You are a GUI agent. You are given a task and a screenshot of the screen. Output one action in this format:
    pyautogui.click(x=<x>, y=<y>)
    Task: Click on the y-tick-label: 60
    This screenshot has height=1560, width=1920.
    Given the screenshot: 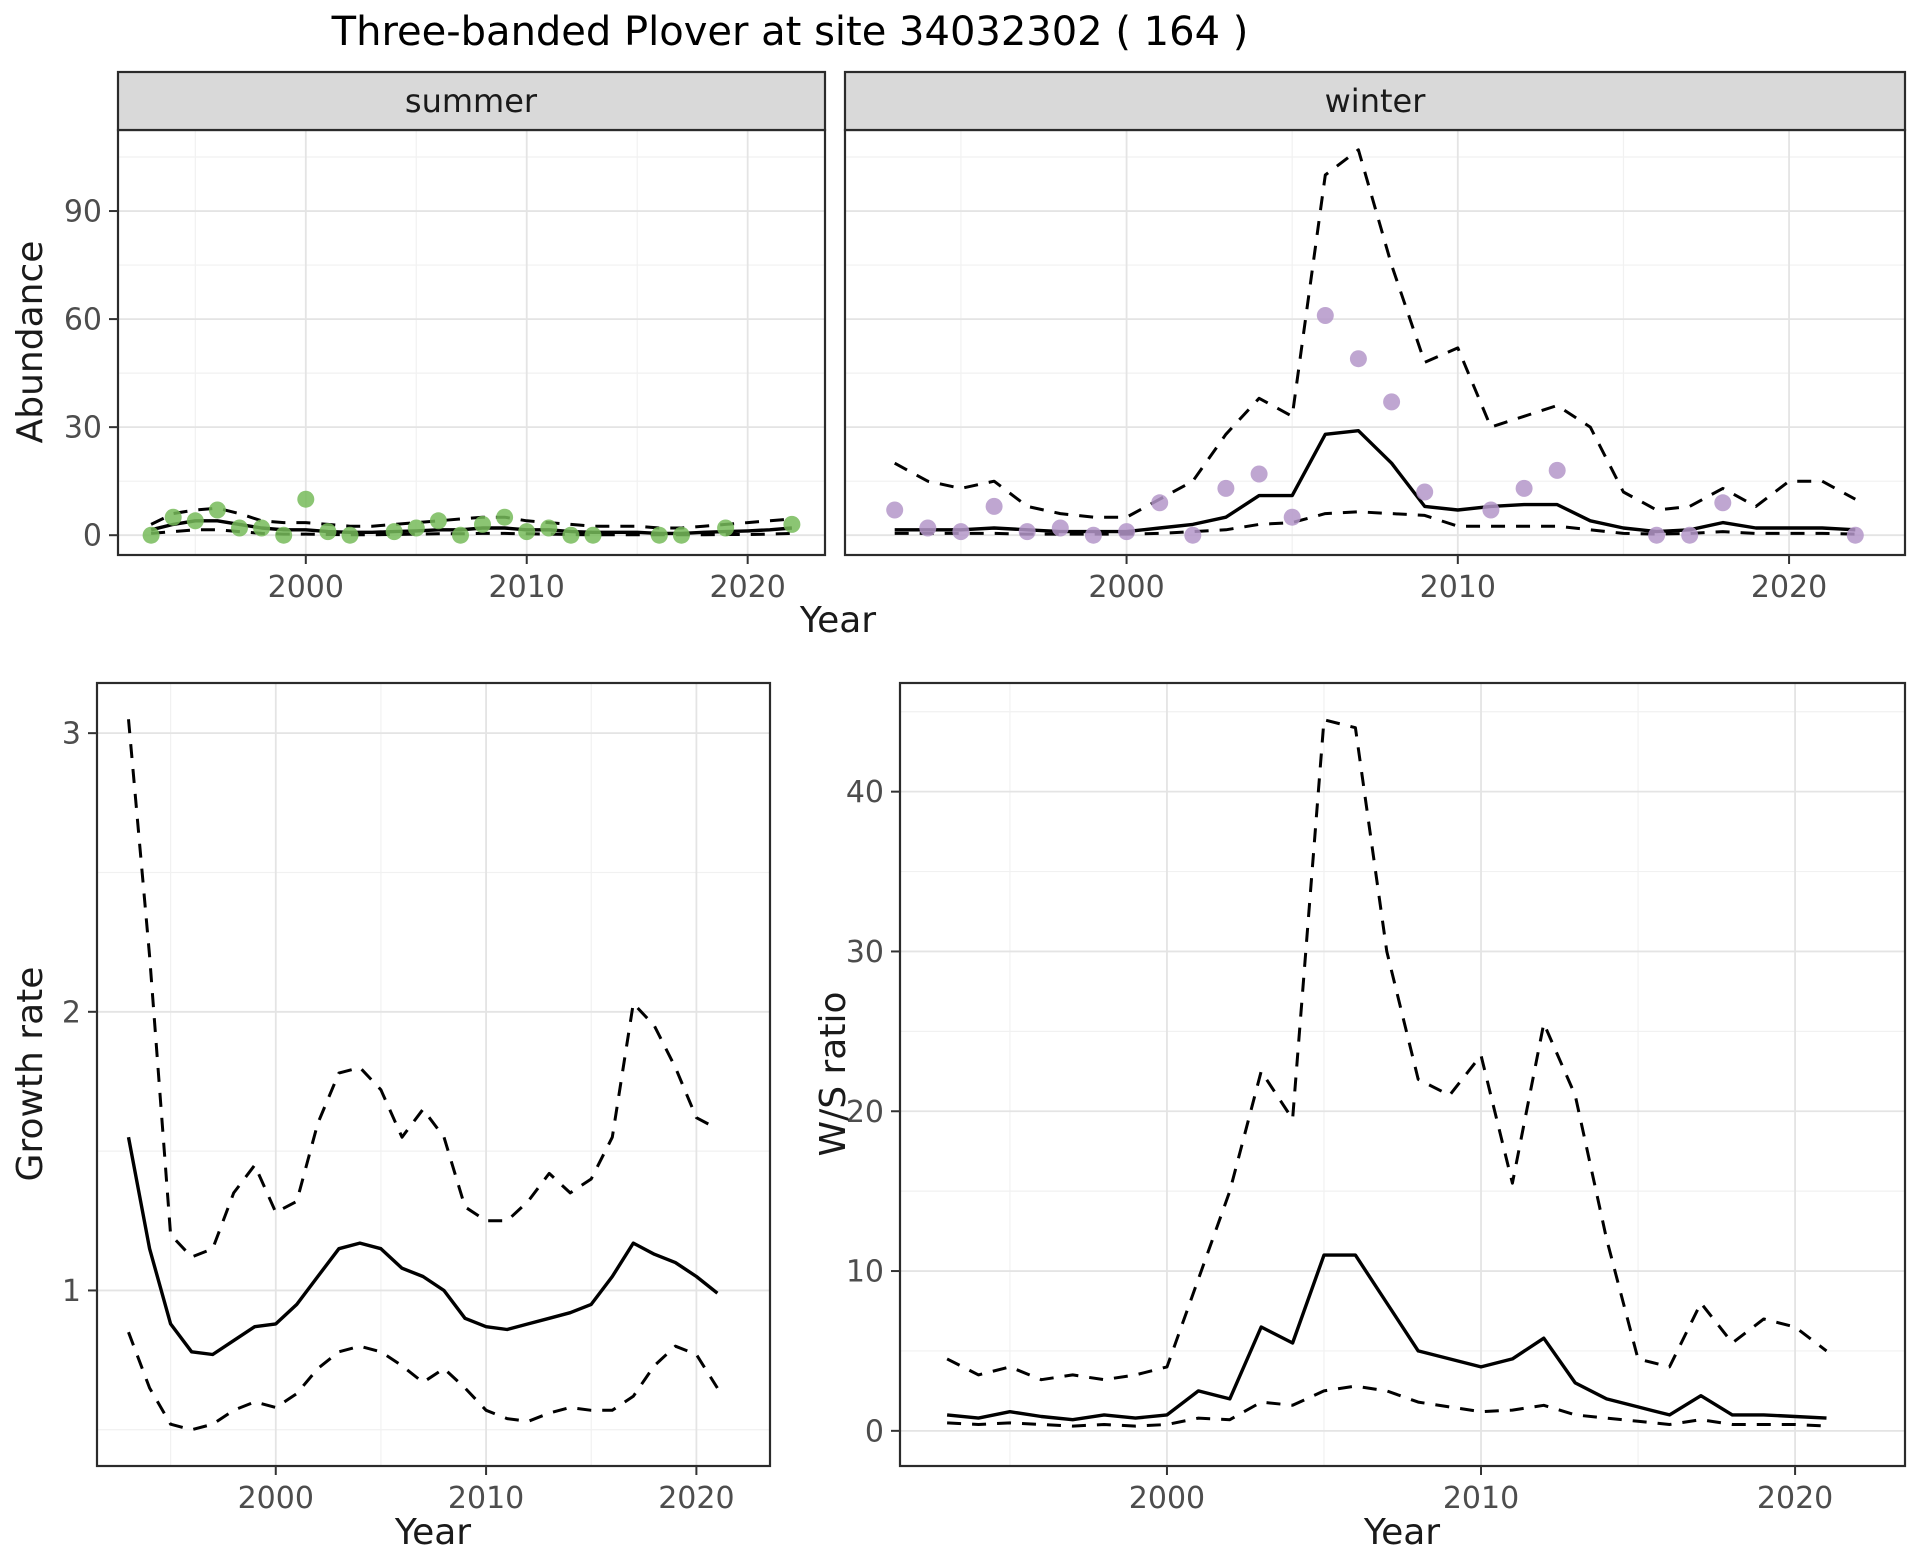 What is the action you would take?
    pyautogui.click(x=83, y=320)
    